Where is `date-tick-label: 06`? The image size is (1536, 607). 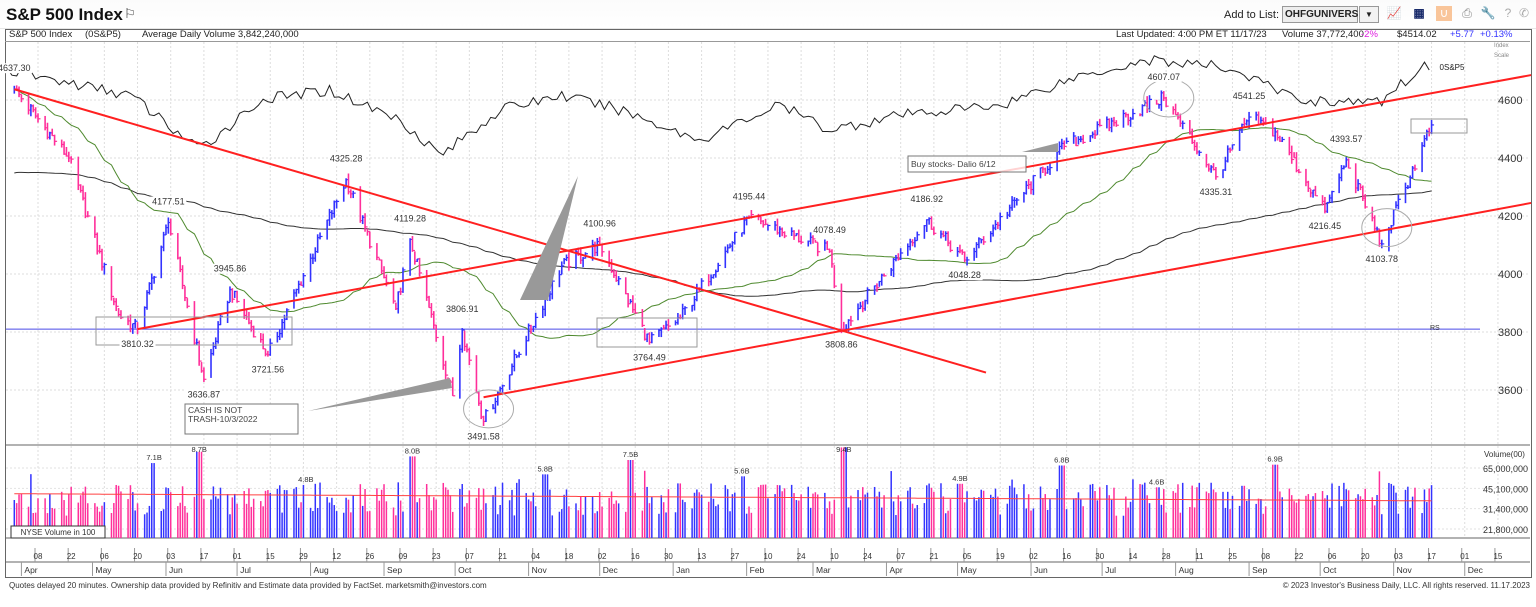 date-tick-label: 06 is located at coordinates (1332, 556).